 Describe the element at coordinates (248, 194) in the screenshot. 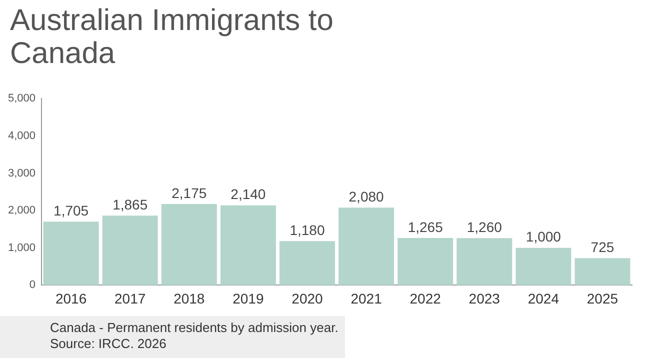

I see `data-label: 2,140` at that location.